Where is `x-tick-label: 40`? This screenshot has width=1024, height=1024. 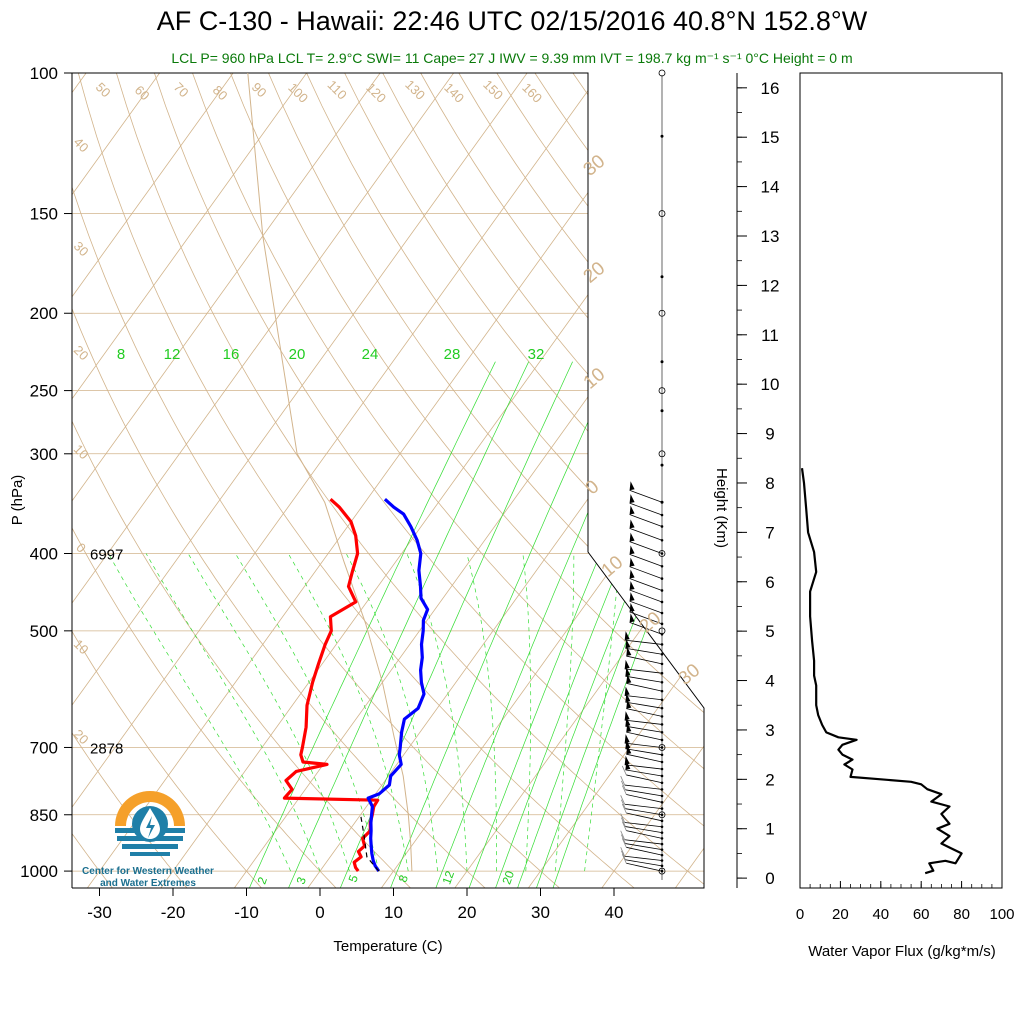
x-tick-label: 40 is located at coordinates (614, 912).